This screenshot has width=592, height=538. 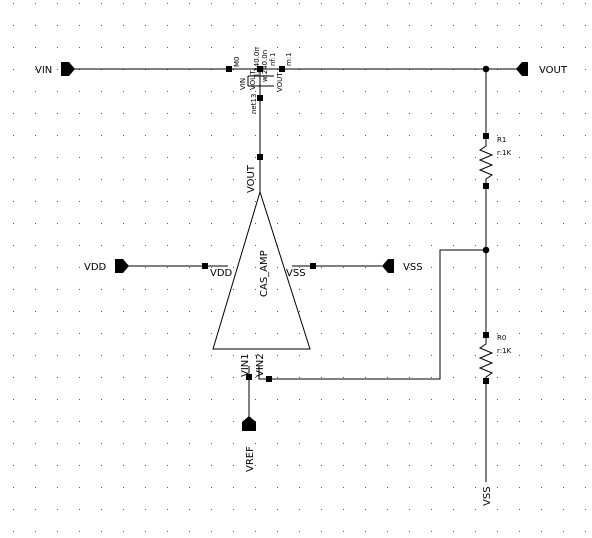 I want to click on pin-vref, so click(x=249, y=423).